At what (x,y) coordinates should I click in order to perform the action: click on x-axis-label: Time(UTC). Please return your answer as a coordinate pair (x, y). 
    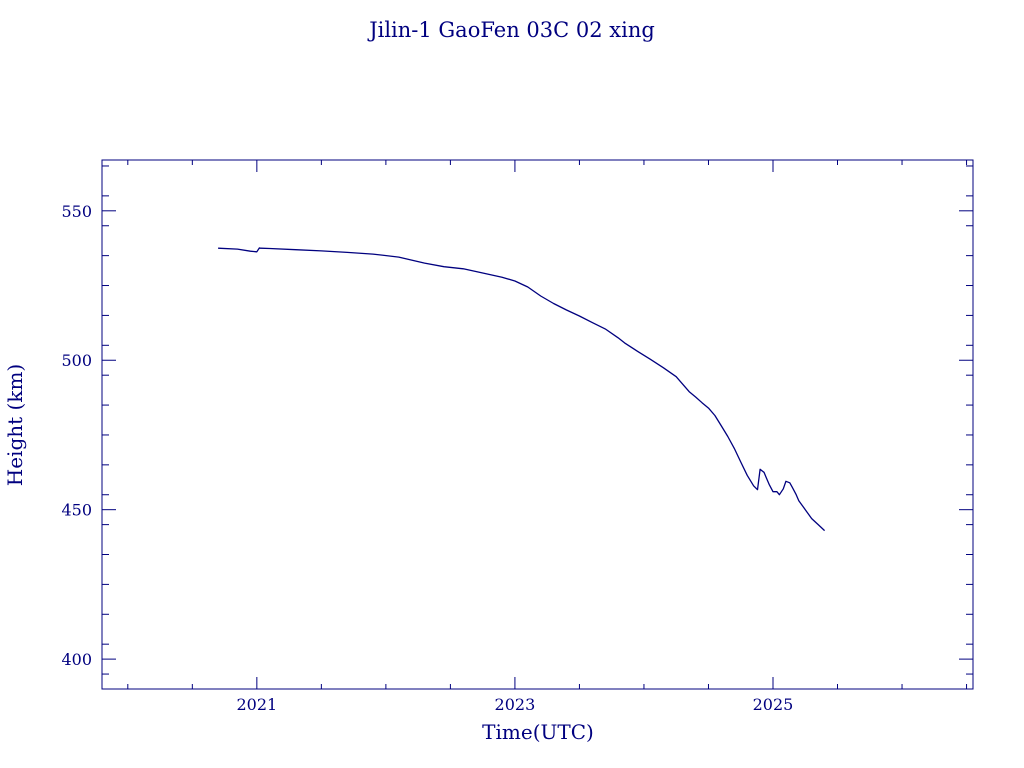
    Looking at the image, I should click on (538, 732).